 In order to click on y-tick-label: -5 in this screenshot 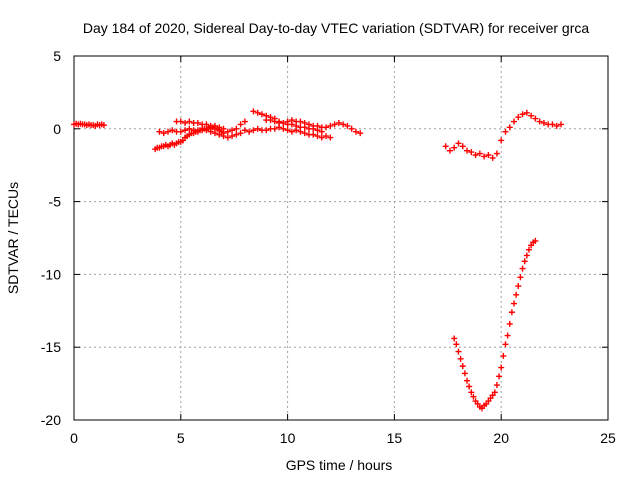, I will do `click(55, 202)`.